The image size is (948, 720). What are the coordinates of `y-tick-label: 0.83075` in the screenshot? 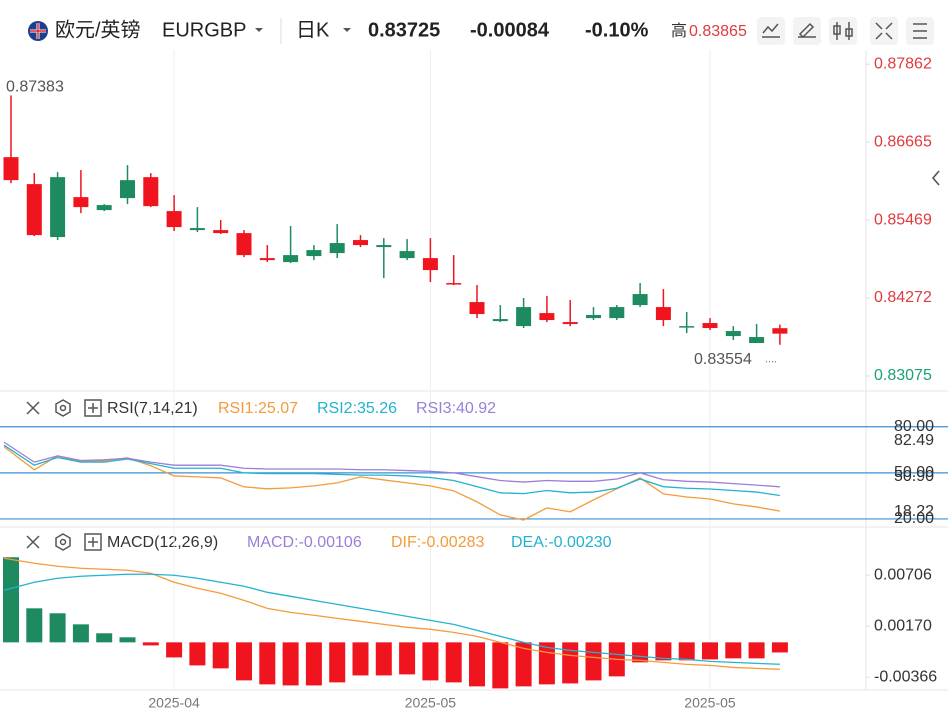 It's located at (903, 375).